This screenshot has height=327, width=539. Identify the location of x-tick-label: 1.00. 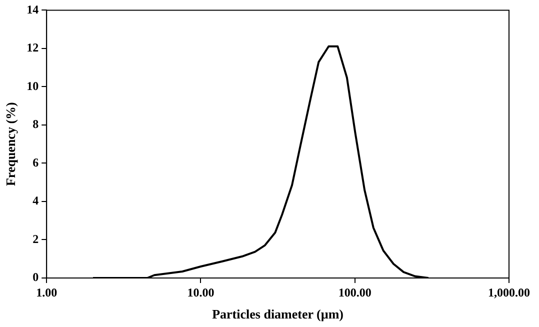
(47, 292).